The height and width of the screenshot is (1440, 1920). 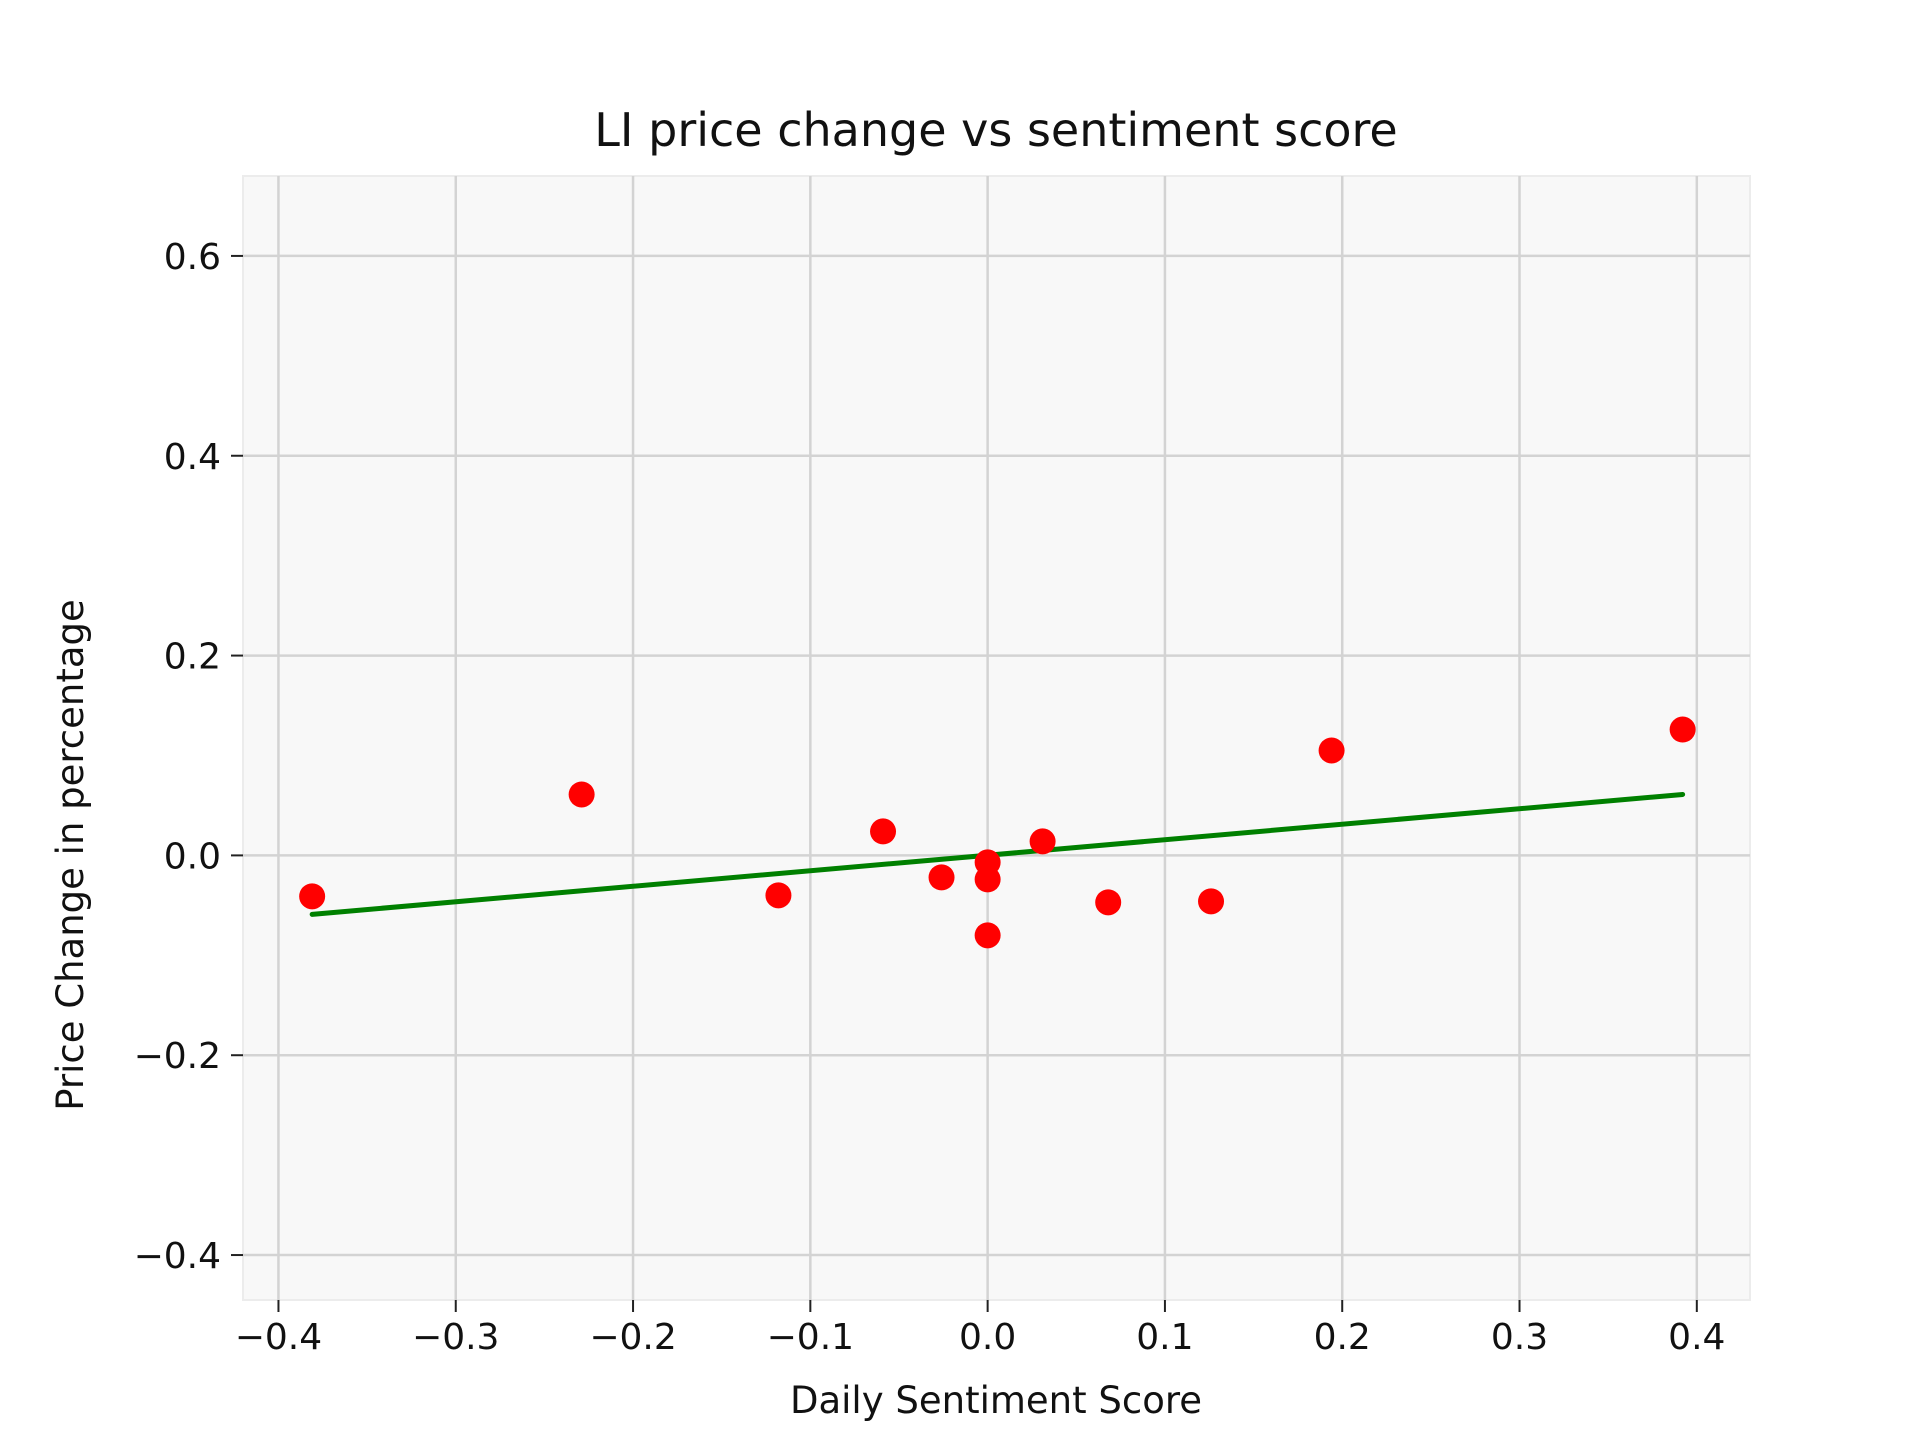 I want to click on y-tick-label: 0.6, so click(x=192, y=257).